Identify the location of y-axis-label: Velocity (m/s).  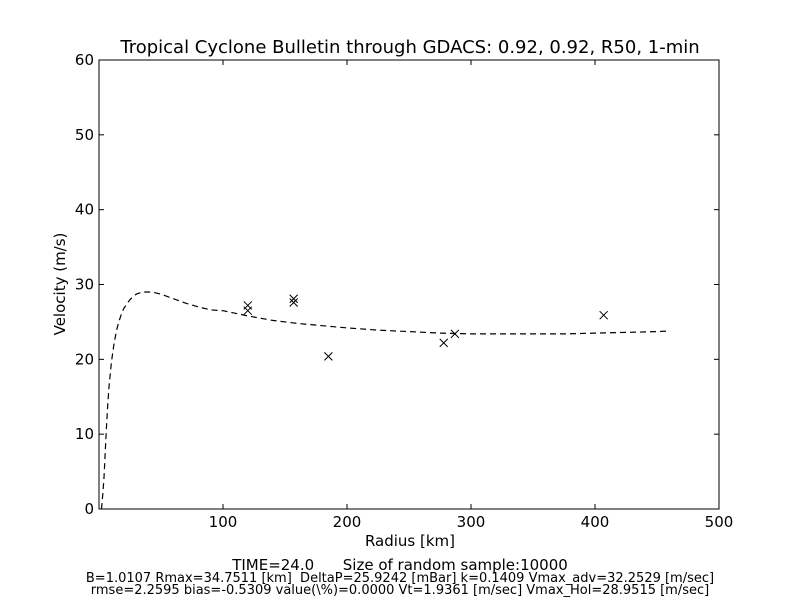
(60, 284).